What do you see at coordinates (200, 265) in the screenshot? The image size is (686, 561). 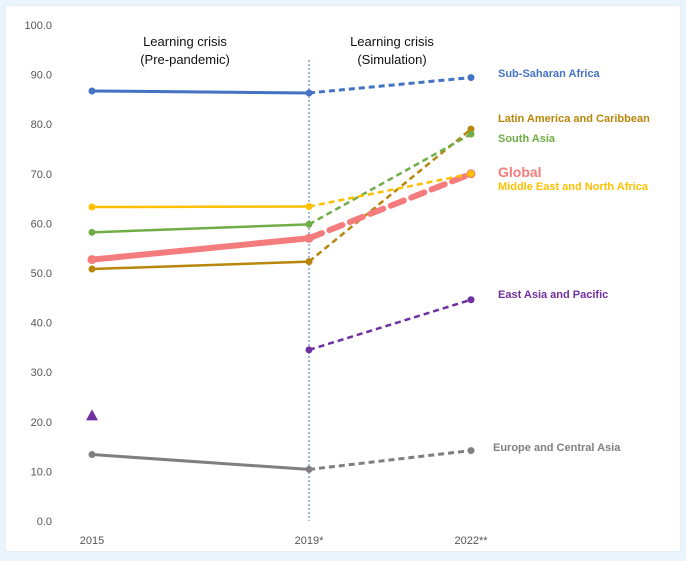 I see `series-line-solid-latin-america-and-caribbean` at bounding box center [200, 265].